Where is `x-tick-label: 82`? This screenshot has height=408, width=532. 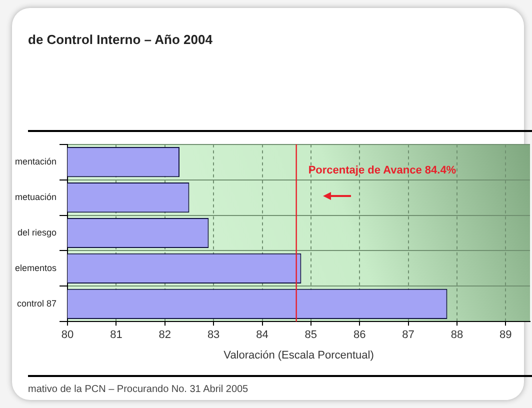 x-tick-label: 82 is located at coordinates (165, 335).